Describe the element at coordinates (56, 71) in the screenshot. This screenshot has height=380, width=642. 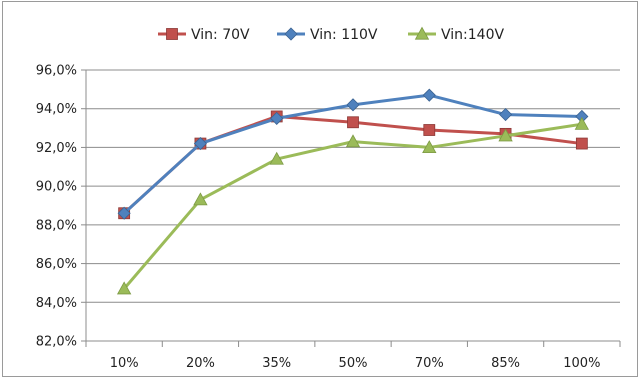
I see `y-tick-label: 96,0%` at that location.